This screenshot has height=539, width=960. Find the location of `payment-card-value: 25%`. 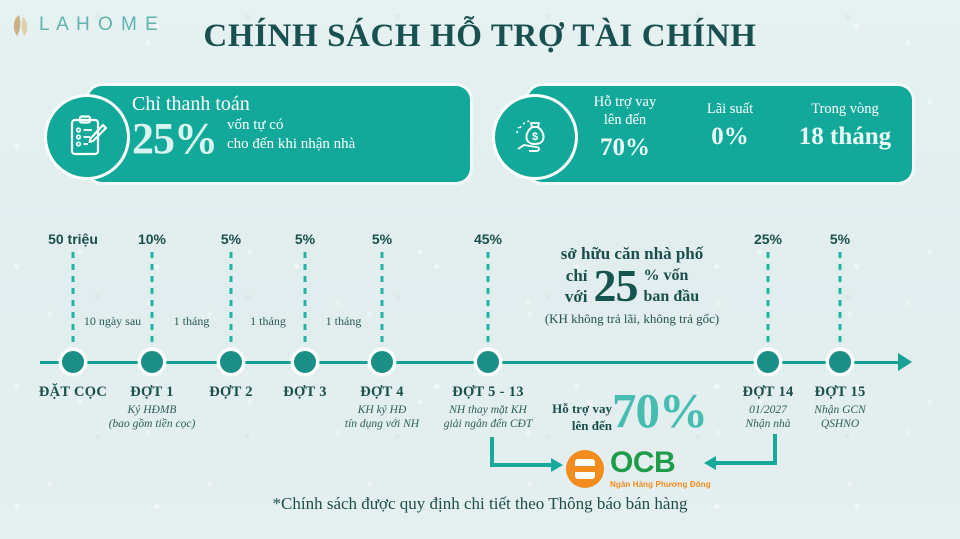

payment-card-value: 25% is located at coordinates (175, 138).